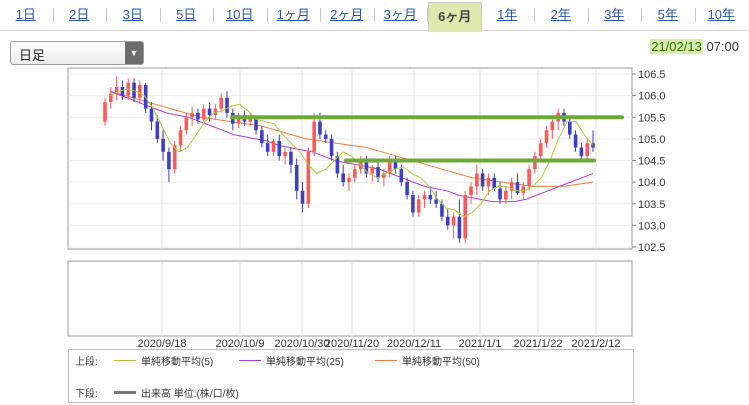 The height and width of the screenshot is (405, 749). What do you see at coordinates (305, 362) in the screenshot?
I see `legend-ma25-label: 単純移動平均(25)` at bounding box center [305, 362].